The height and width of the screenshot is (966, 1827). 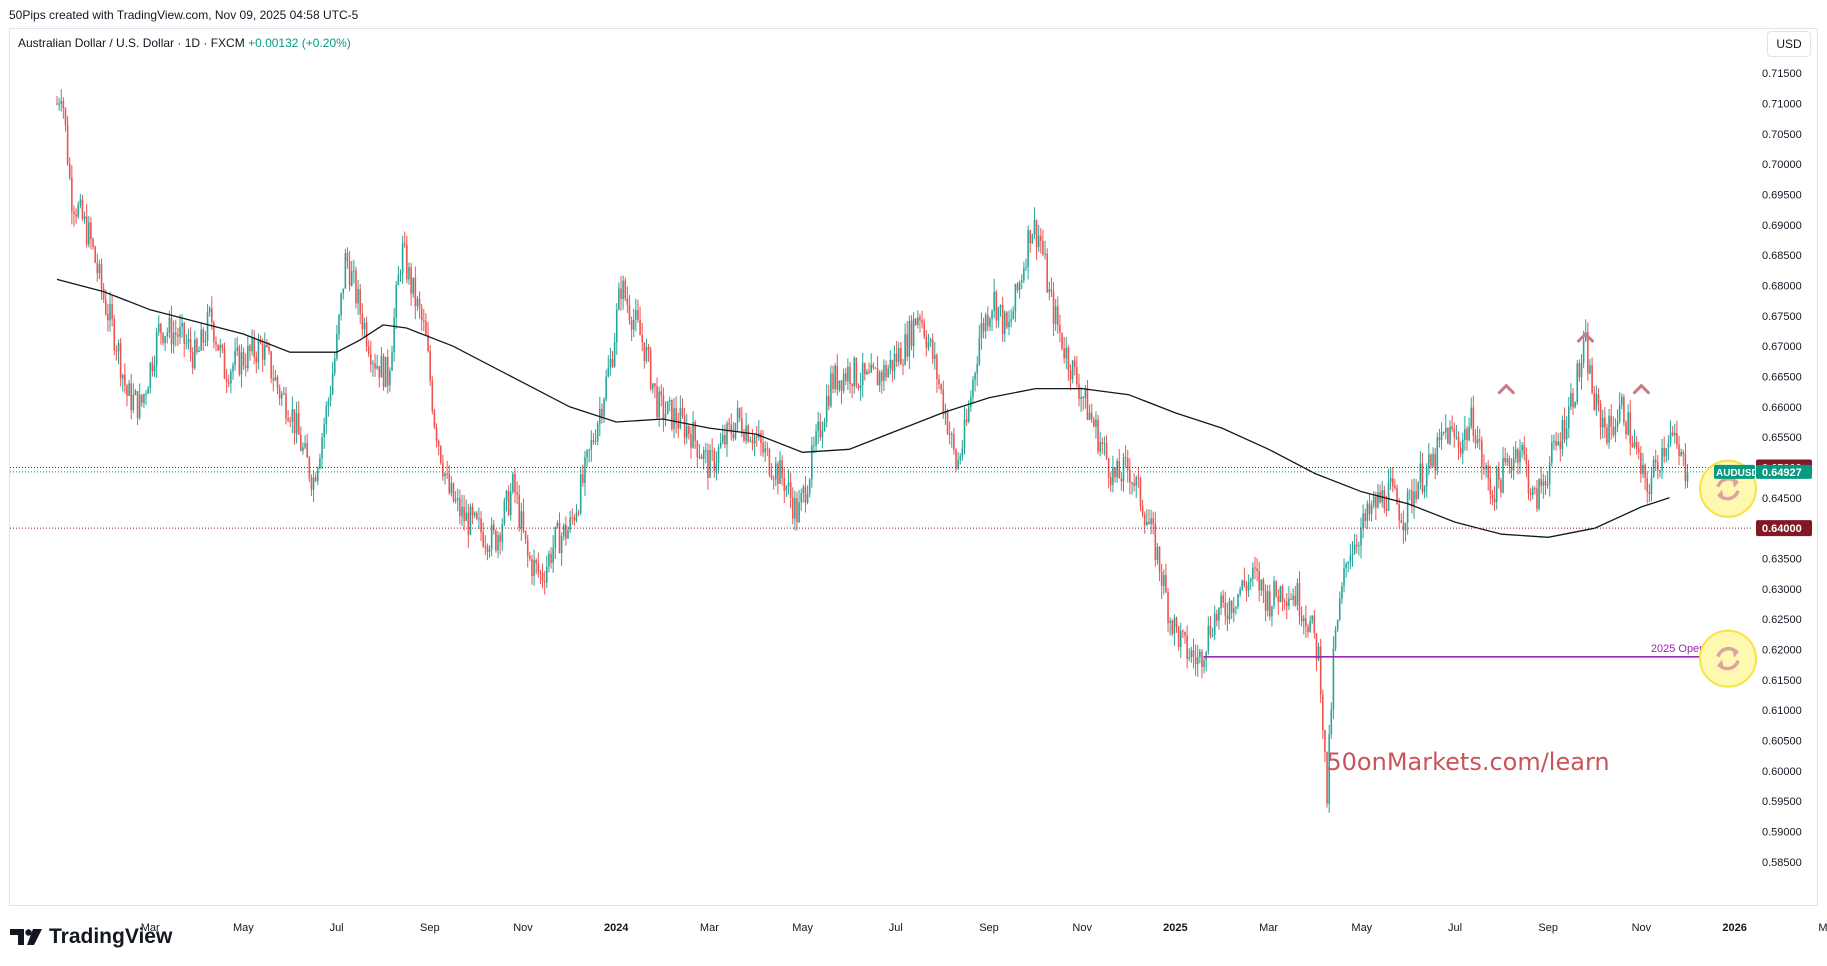 What do you see at coordinates (1789, 44) in the screenshot?
I see `currency-button: USD` at bounding box center [1789, 44].